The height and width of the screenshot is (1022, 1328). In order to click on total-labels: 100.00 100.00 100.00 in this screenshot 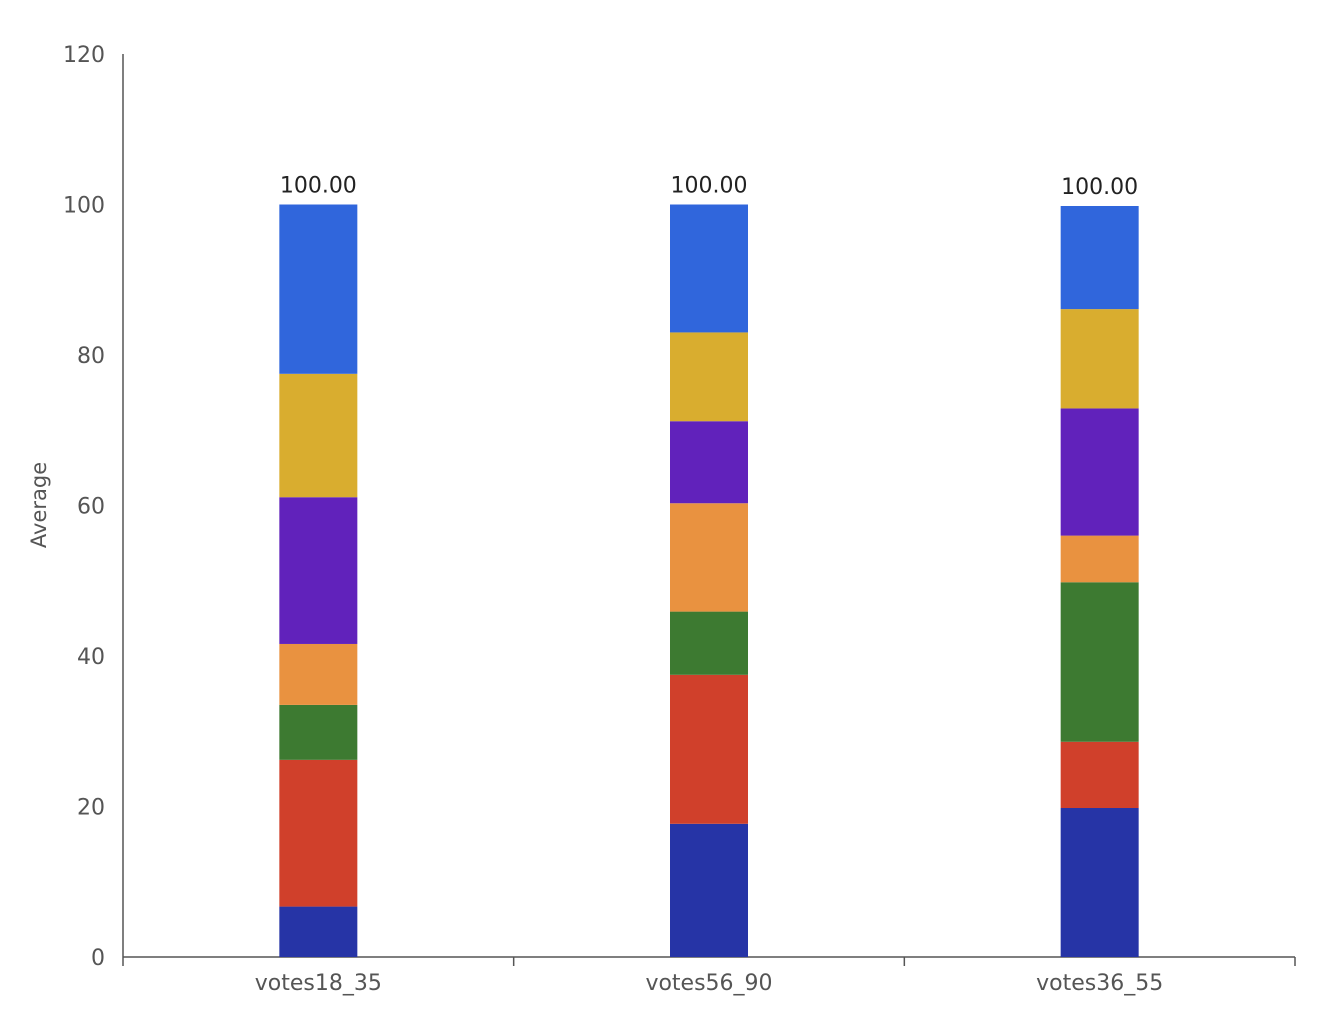, I will do `click(709, 187)`.